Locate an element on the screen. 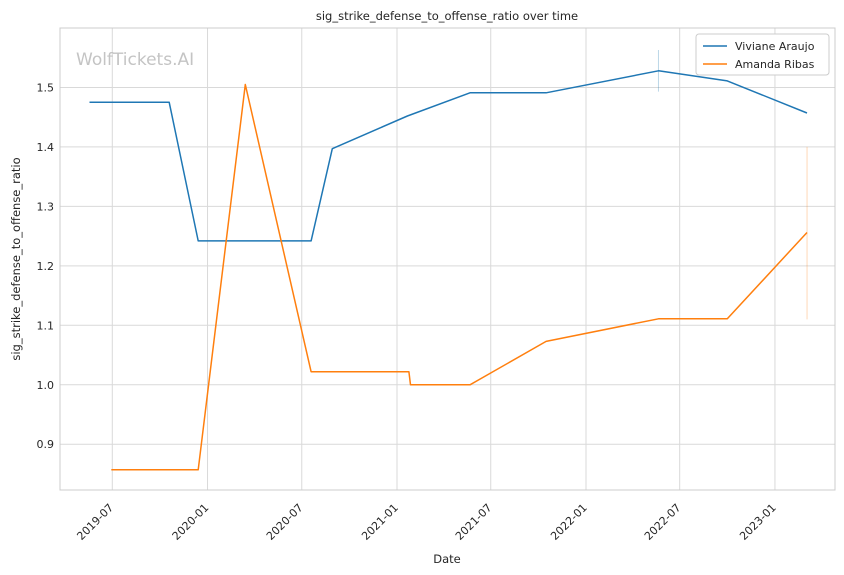 This screenshot has width=844, height=575. watermark-text: WolfTickets.AI is located at coordinates (135, 60).